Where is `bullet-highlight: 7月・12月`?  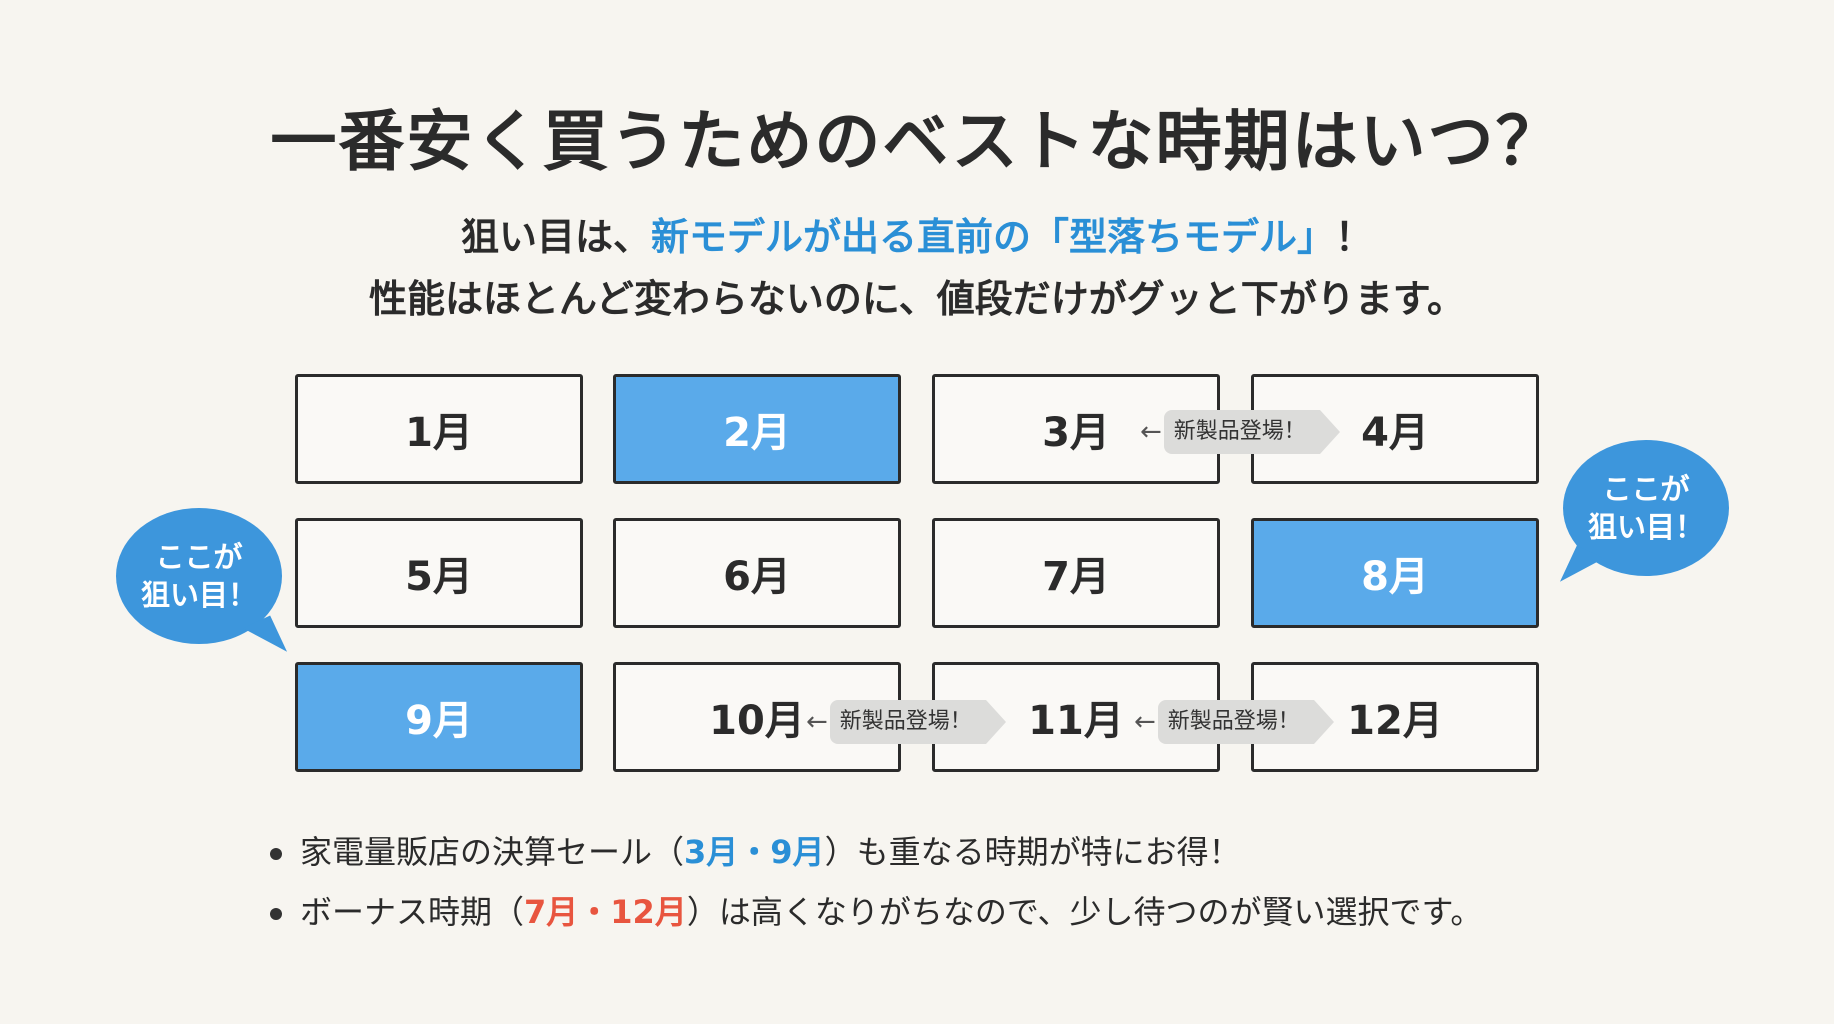
bullet-highlight: 7月・12月 is located at coordinates (605, 912).